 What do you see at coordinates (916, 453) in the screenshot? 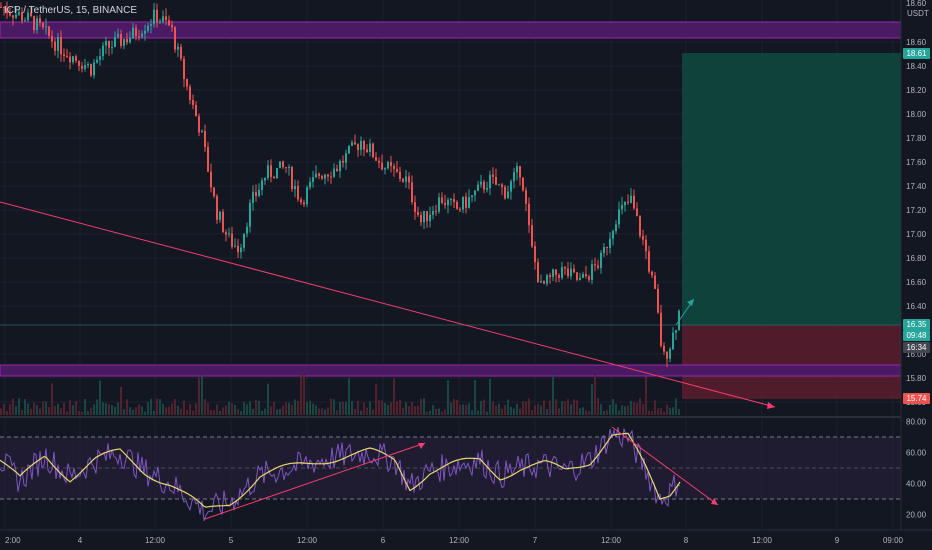
I see `rsi-tick-label: 60.00` at bounding box center [916, 453].